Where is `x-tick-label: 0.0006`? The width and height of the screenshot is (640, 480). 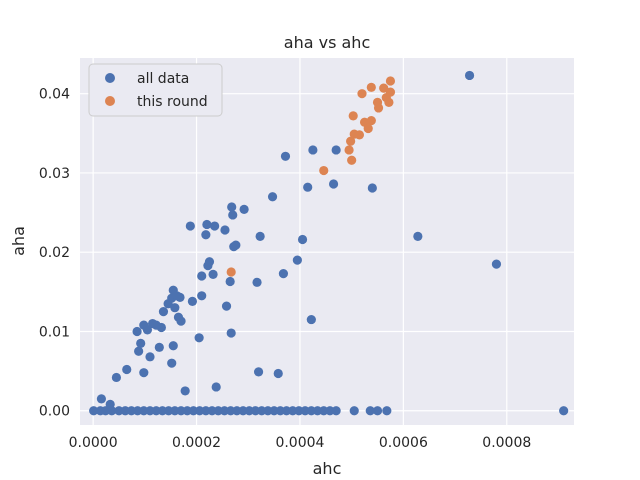 x-tick-label: 0.0006 is located at coordinates (403, 443).